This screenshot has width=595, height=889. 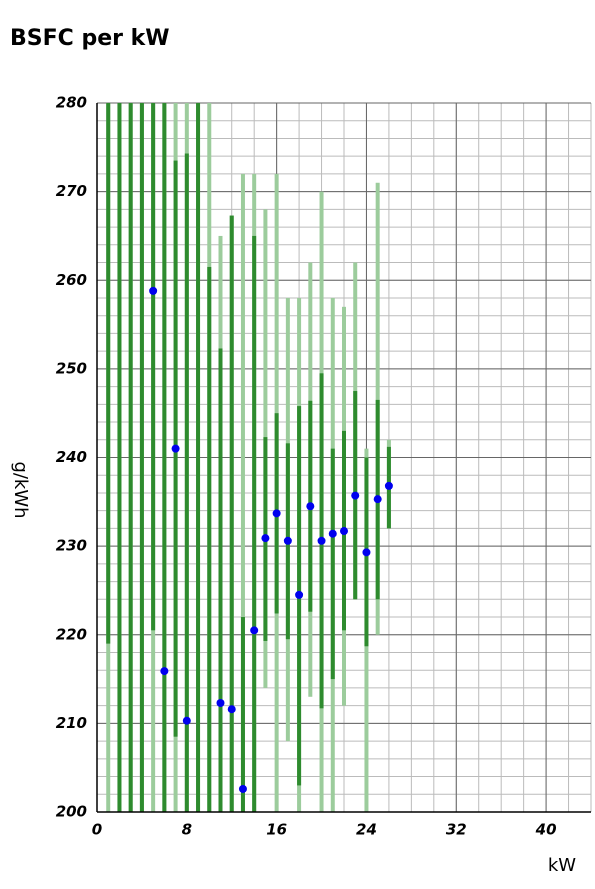 What do you see at coordinates (97, 830) in the screenshot?
I see `x-tick-label: 0` at bounding box center [97, 830].